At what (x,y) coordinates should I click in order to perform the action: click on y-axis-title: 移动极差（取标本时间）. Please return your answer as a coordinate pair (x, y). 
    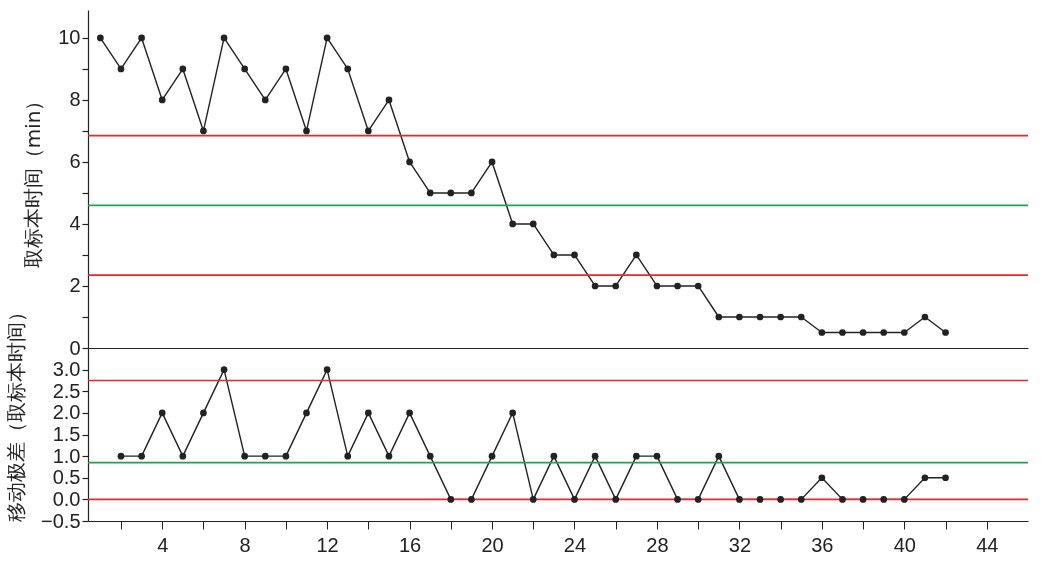
    Looking at the image, I should click on (16, 411).